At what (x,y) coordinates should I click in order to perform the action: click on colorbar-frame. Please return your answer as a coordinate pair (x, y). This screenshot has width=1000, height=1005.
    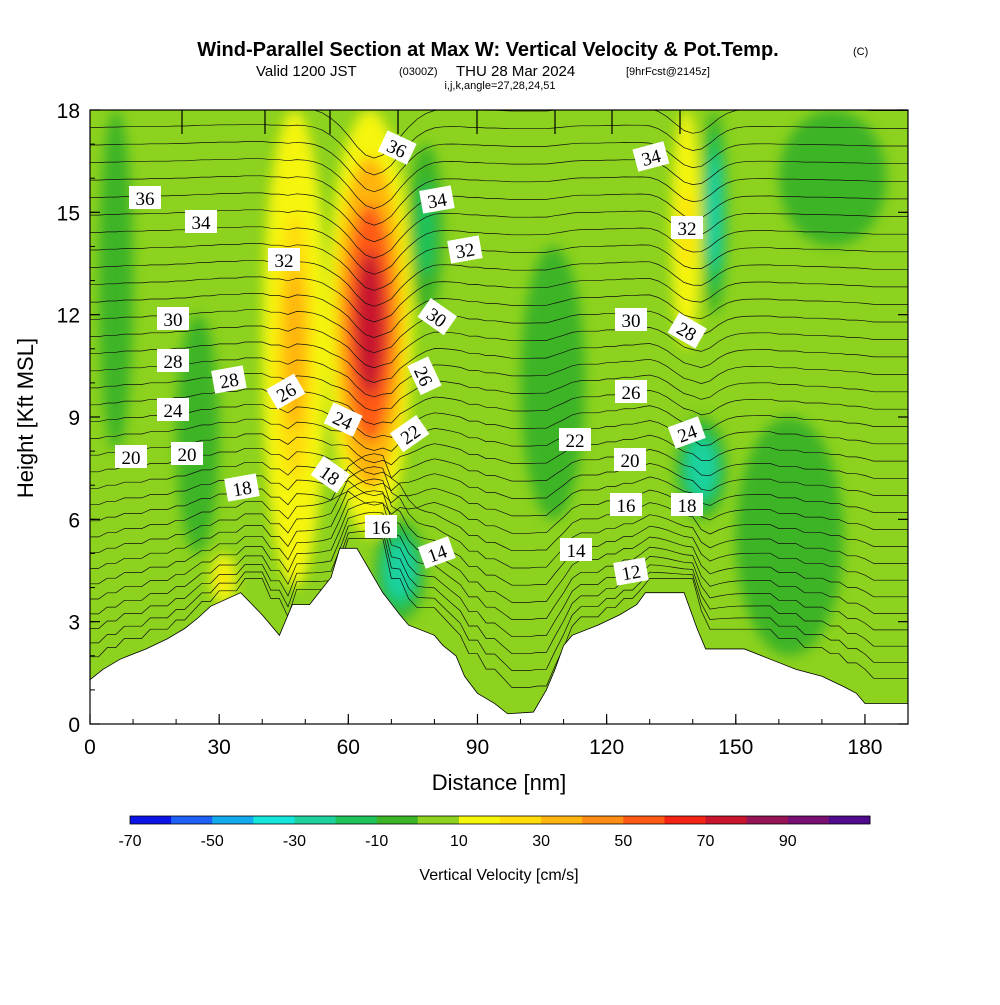
    Looking at the image, I should click on (500, 820).